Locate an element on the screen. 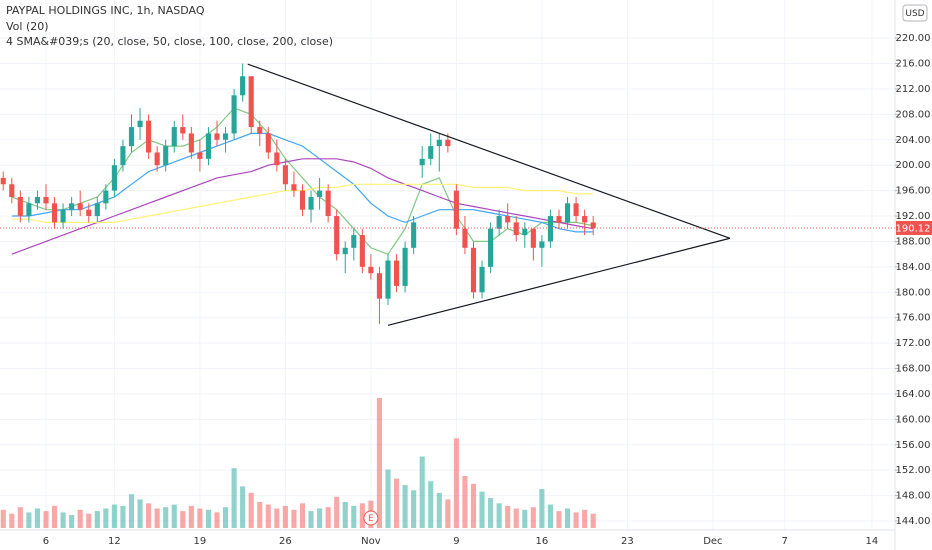 The width and height of the screenshot is (932, 550). trendline is located at coordinates (559, 281).